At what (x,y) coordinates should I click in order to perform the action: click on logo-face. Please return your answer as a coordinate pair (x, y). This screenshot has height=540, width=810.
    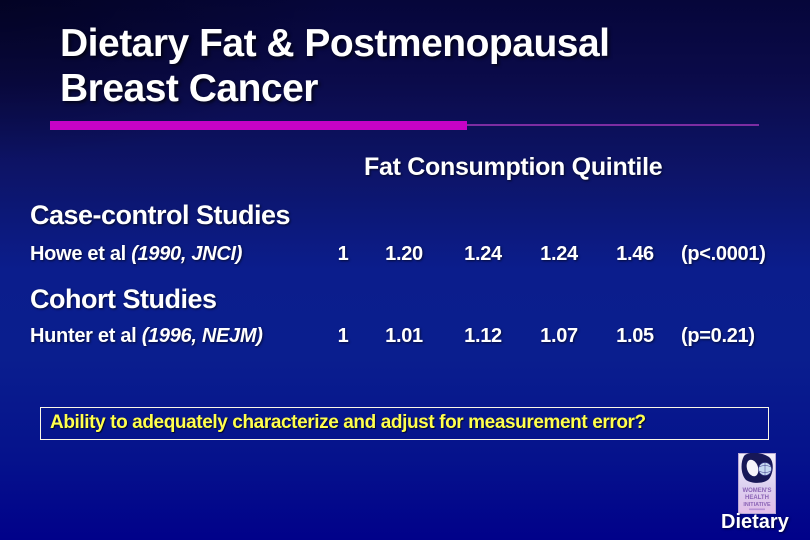
    Looking at the image, I should click on (752, 468).